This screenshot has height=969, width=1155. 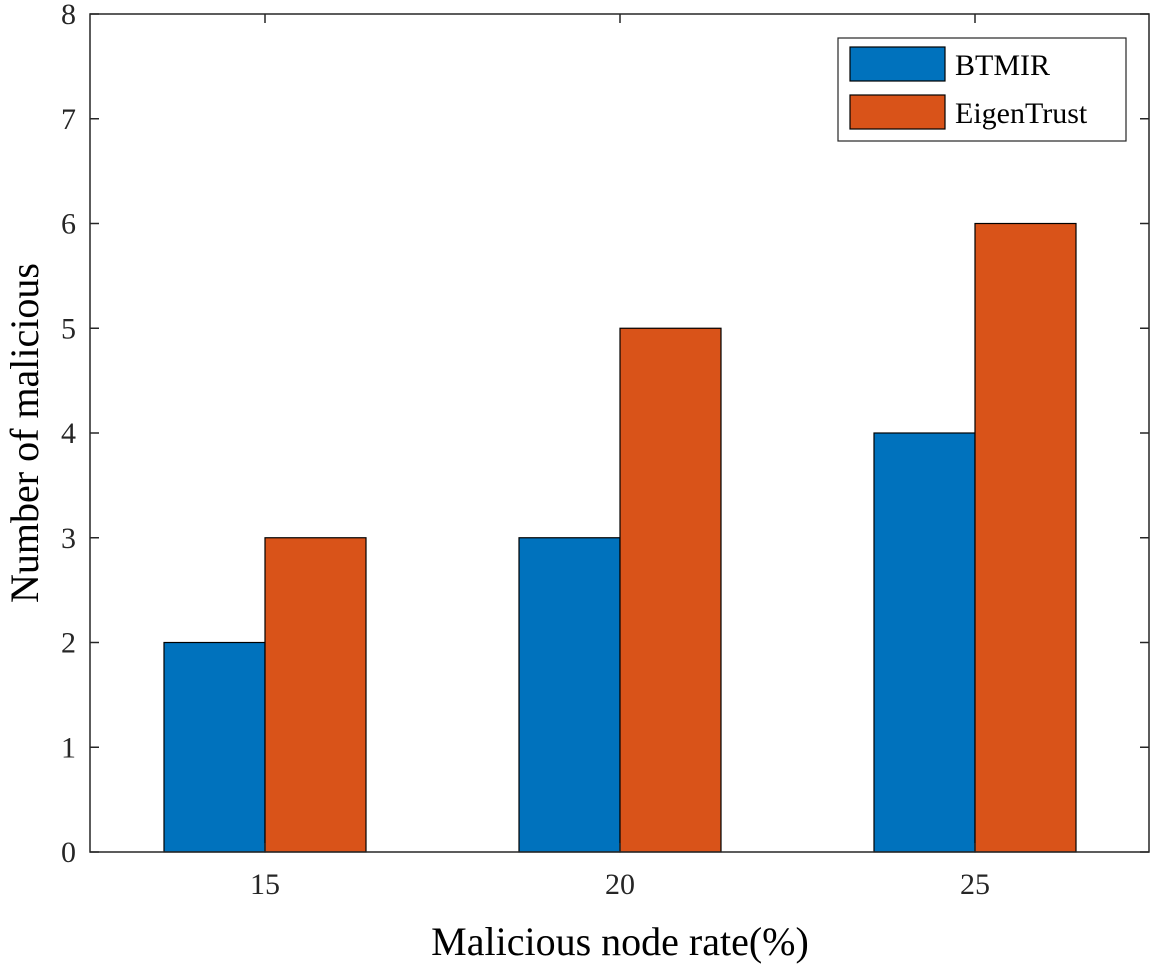 I want to click on y-tick-label-8: 8, so click(x=68, y=15).